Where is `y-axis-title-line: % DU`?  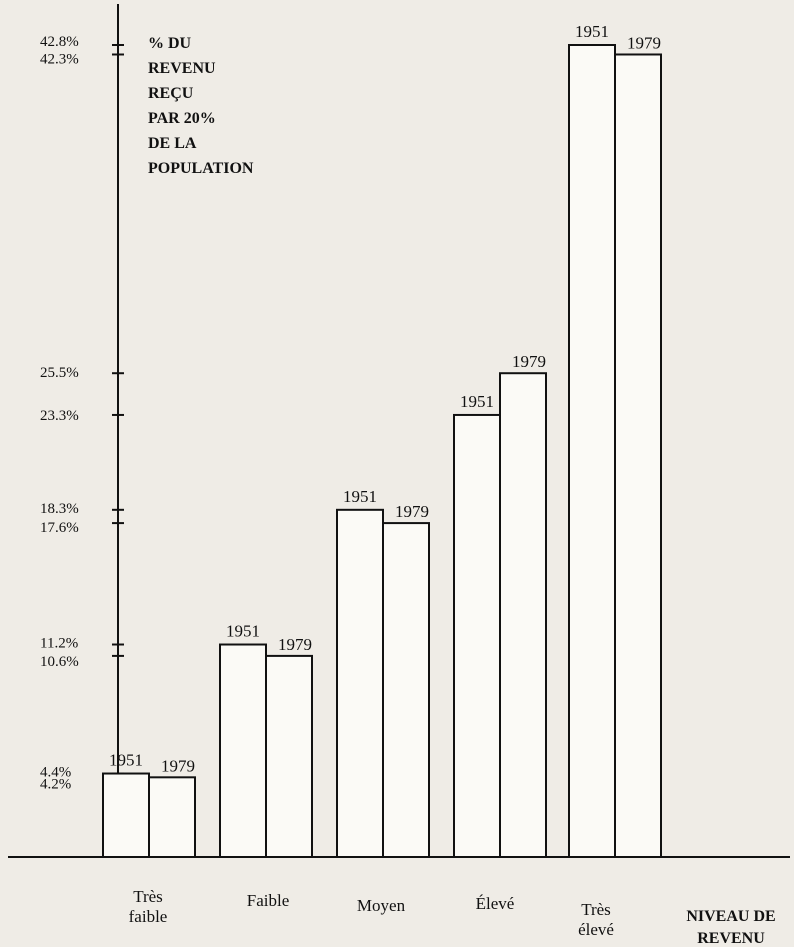 y-axis-title-line: % DU is located at coordinates (170, 43).